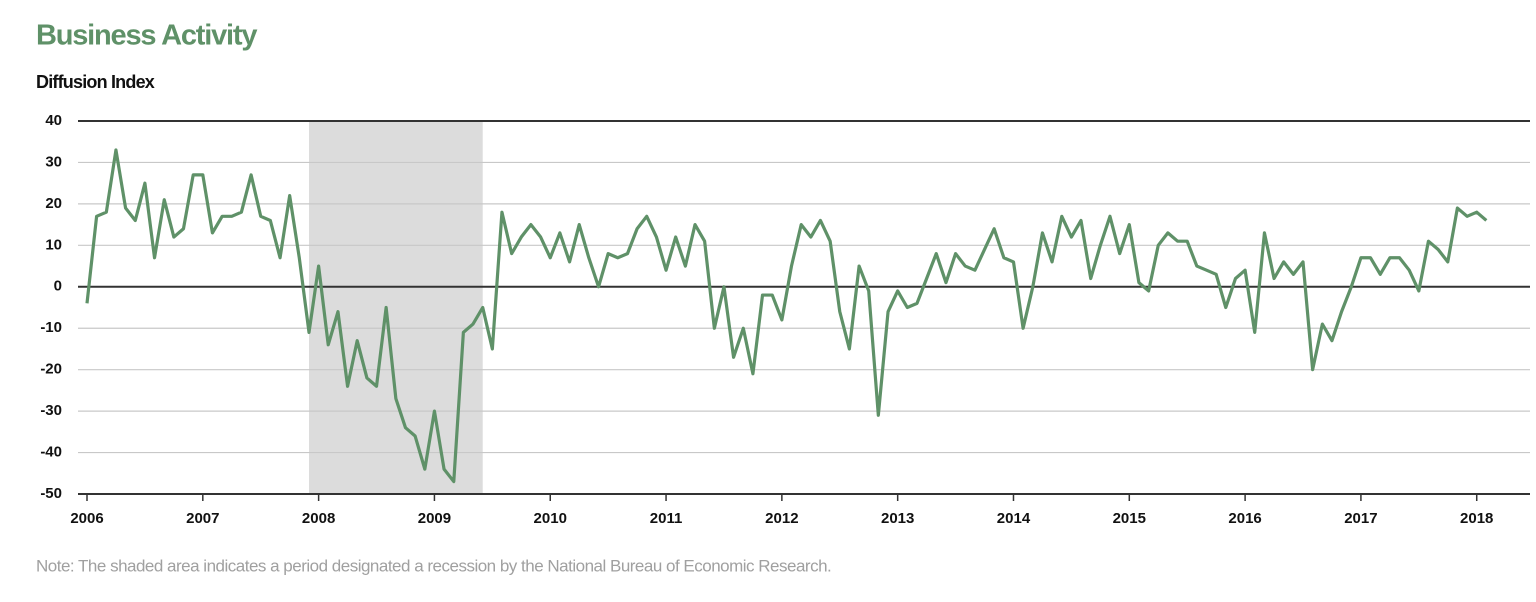  I want to click on y-tick-label: -10, so click(51, 327).